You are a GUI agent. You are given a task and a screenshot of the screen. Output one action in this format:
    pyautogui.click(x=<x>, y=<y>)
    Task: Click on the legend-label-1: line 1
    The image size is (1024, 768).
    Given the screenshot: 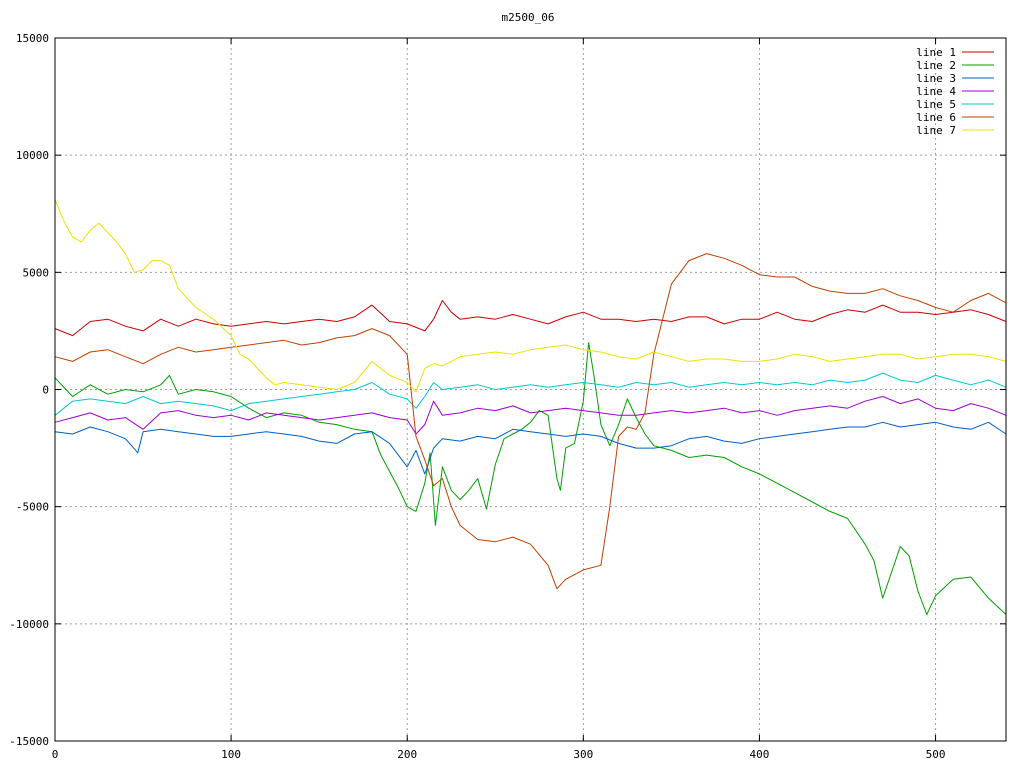 What is the action you would take?
    pyautogui.click(x=936, y=52)
    